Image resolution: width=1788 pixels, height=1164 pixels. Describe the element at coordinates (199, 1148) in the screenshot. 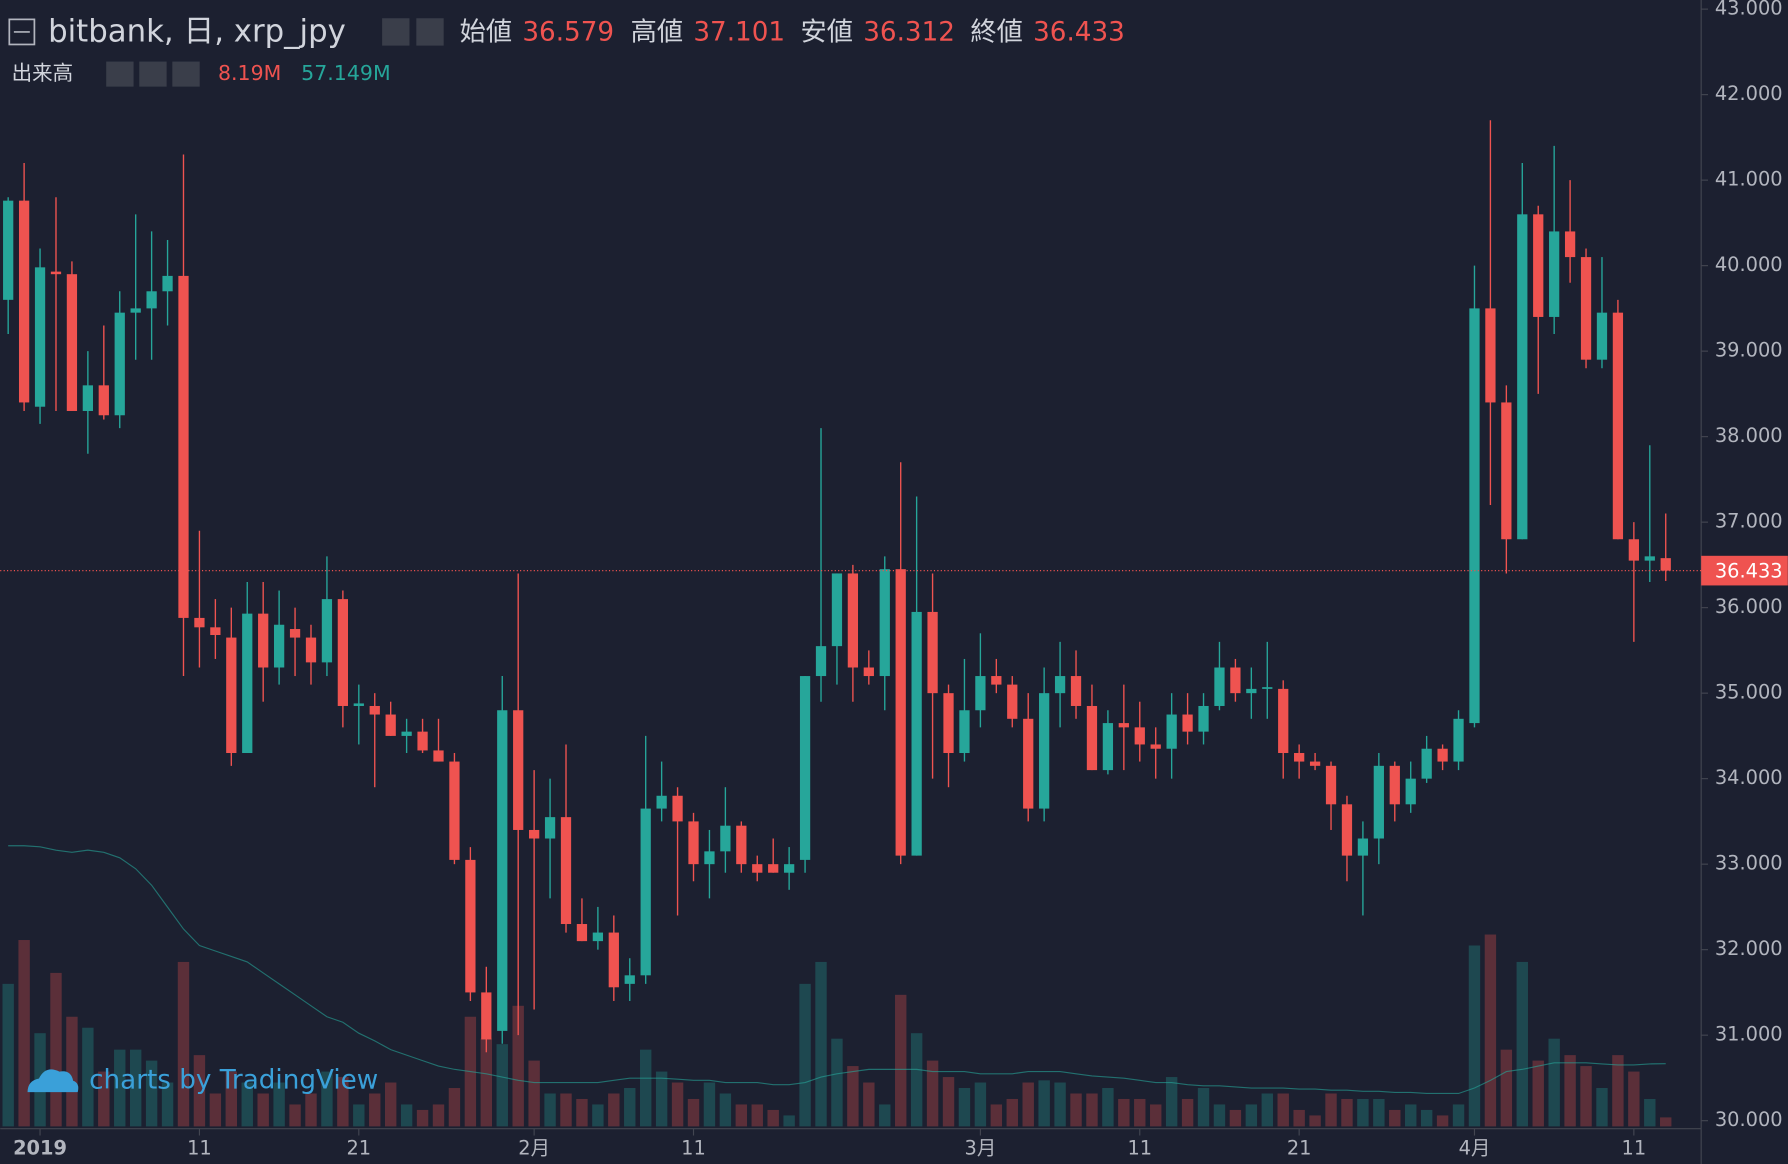

I see `x-tick-label: 11` at that location.